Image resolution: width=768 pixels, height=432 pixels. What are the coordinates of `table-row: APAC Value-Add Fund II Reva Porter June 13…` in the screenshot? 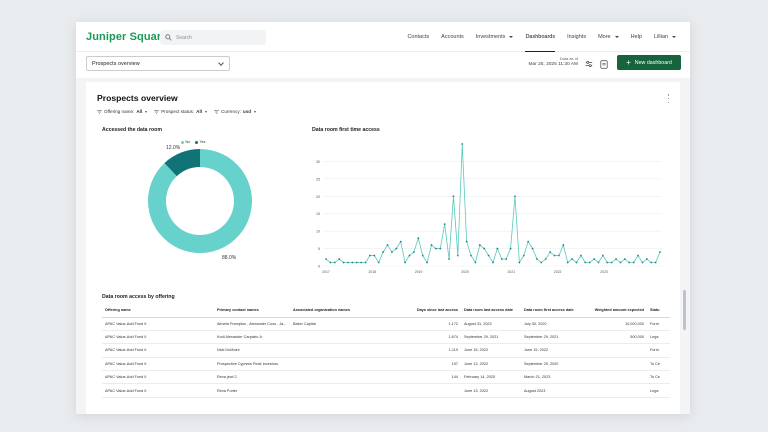 It's located at (386, 390).